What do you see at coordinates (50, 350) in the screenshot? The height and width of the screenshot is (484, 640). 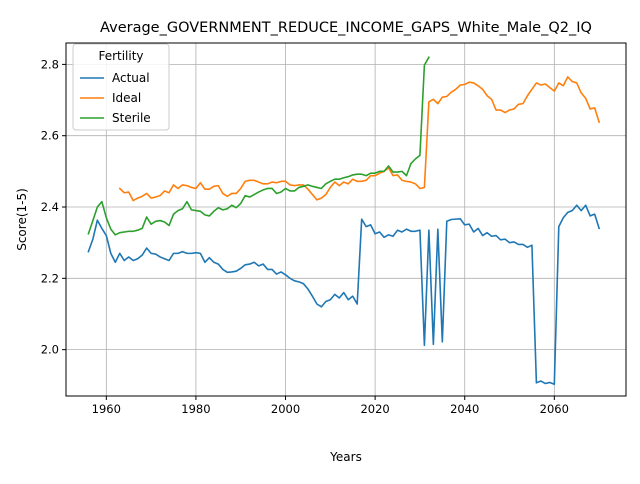 I see `y-tick-label: 2.0` at bounding box center [50, 350].